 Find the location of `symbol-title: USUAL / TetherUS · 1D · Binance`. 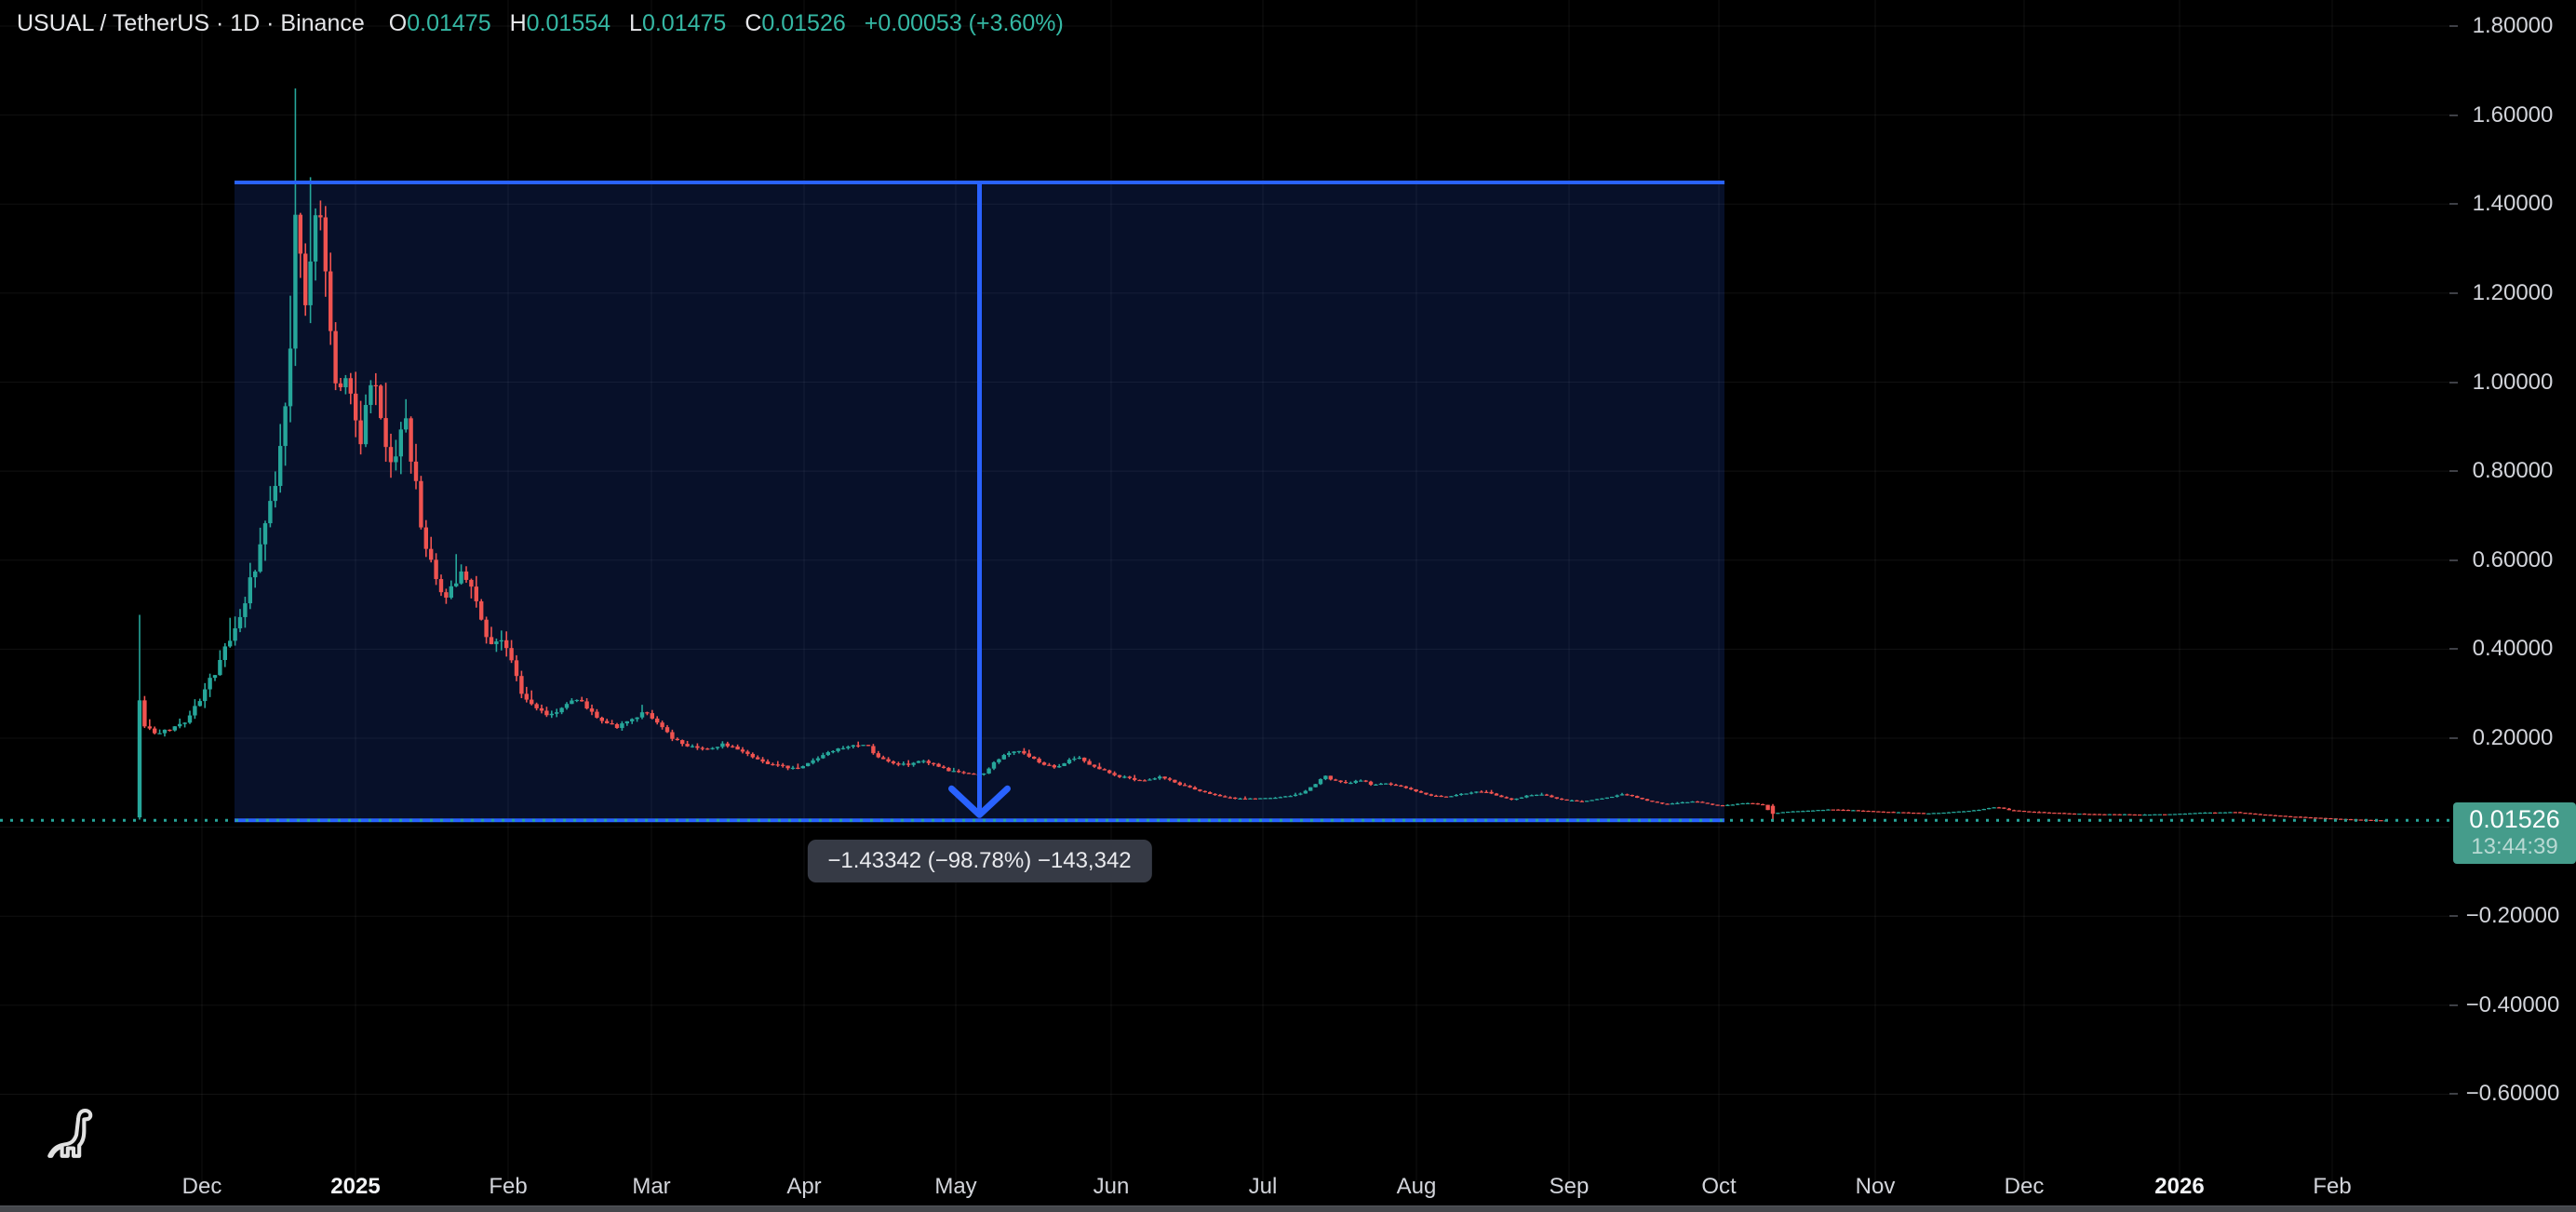

symbol-title: USUAL / TetherUS · 1D · Binance is located at coordinates (191, 23).